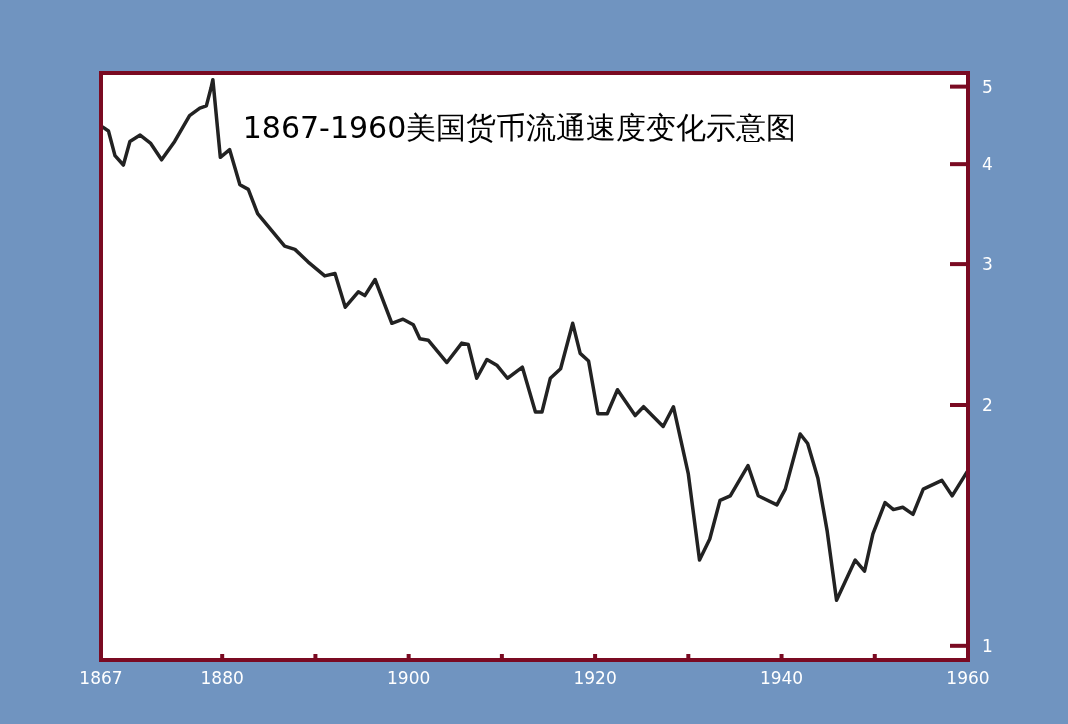 The height and width of the screenshot is (724, 1068). I want to click on y-tick-label: 2, so click(987, 404).